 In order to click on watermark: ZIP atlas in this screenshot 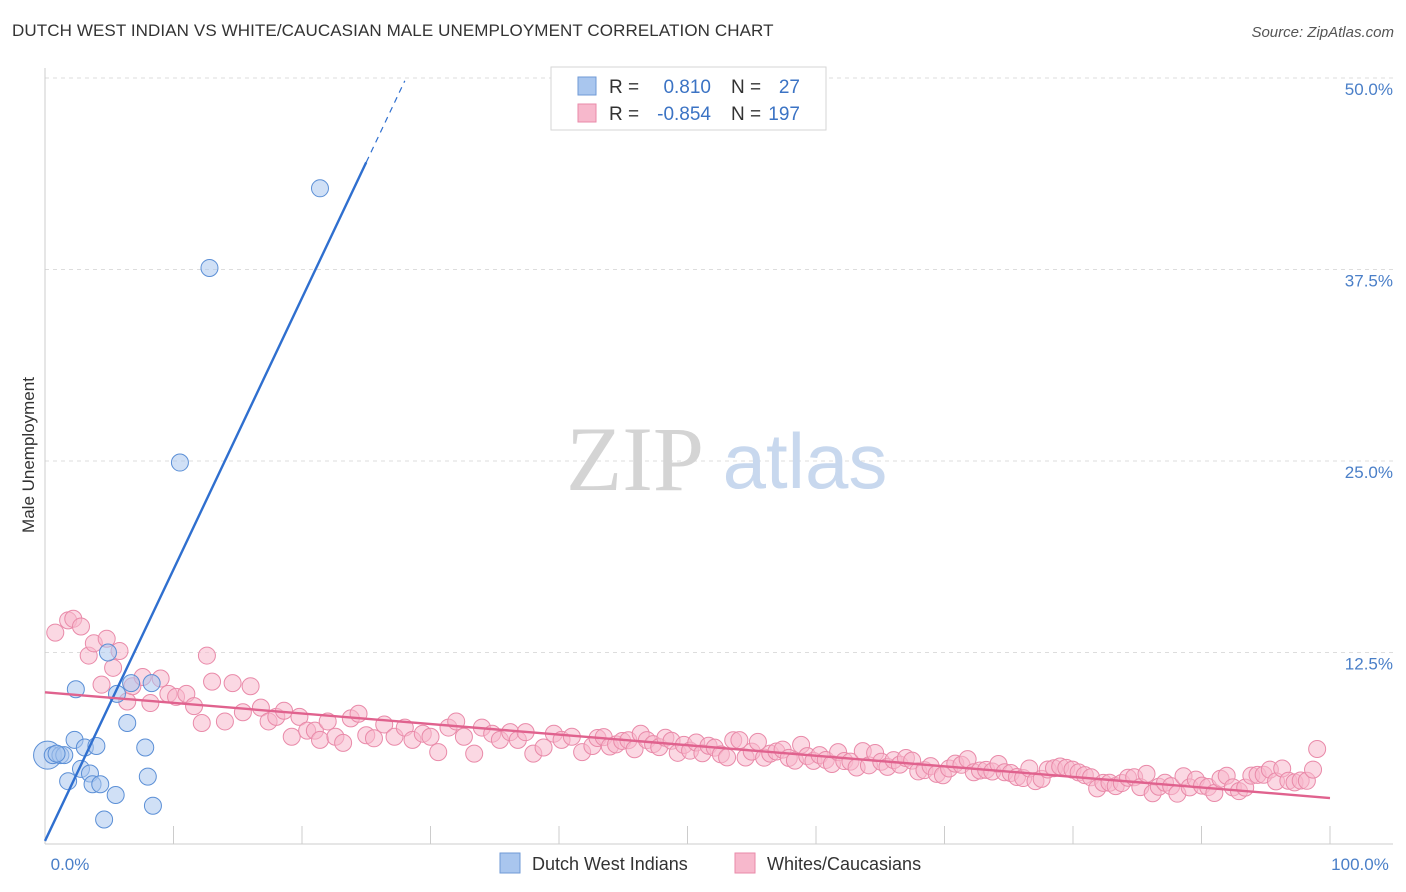, I will do `click(726, 459)`.